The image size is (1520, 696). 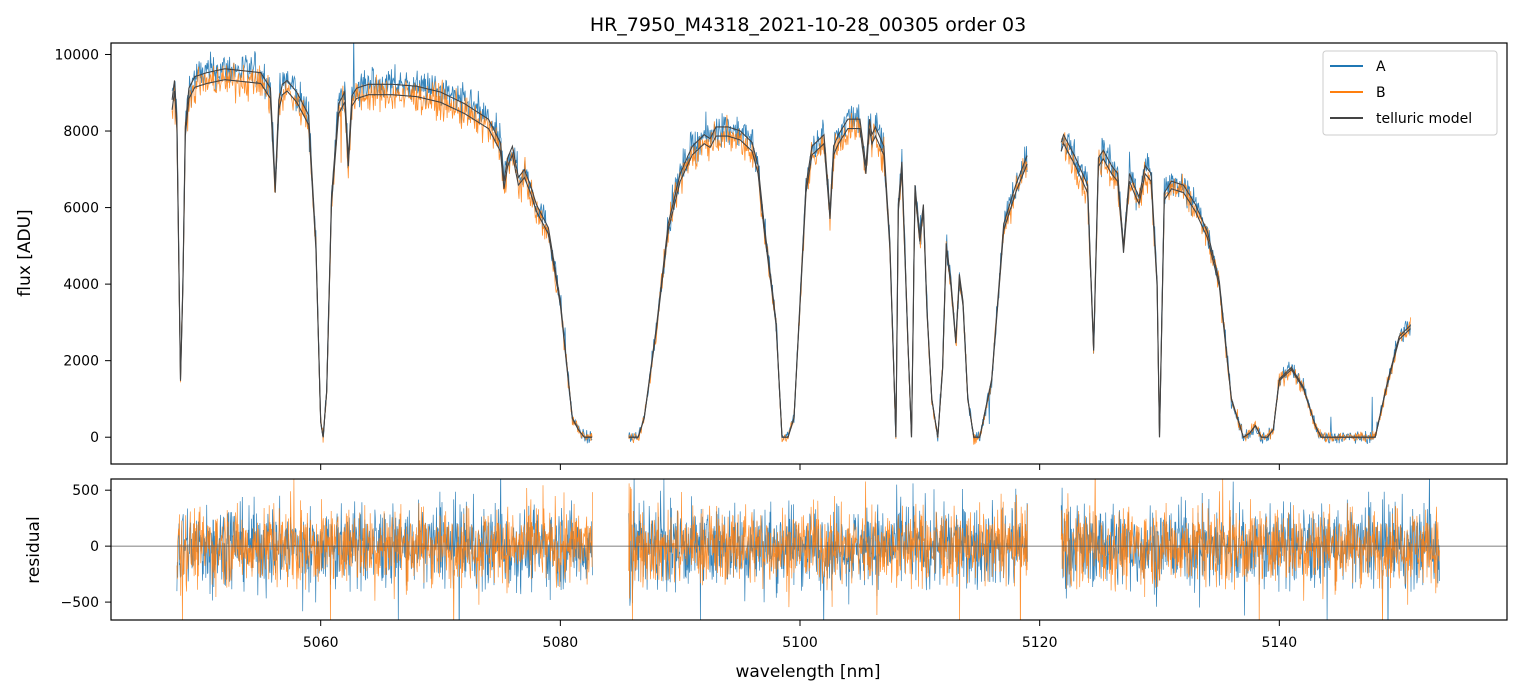 I want to click on y-tick-label: 0, so click(x=94, y=438).